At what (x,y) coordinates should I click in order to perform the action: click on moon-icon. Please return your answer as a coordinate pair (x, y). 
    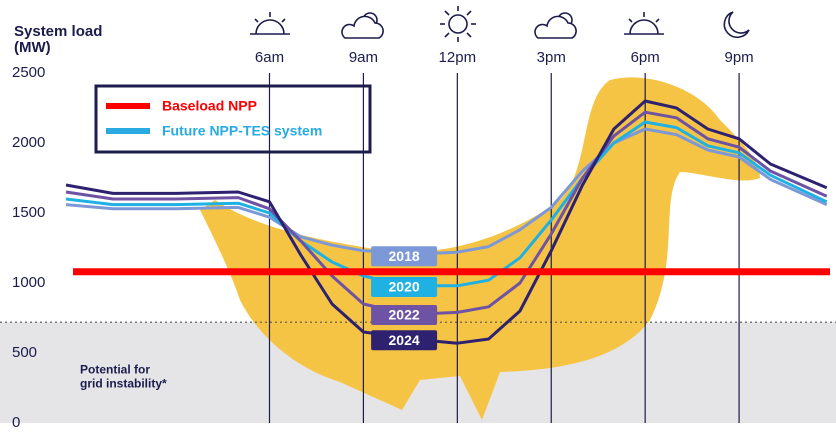
    Looking at the image, I should click on (736, 25).